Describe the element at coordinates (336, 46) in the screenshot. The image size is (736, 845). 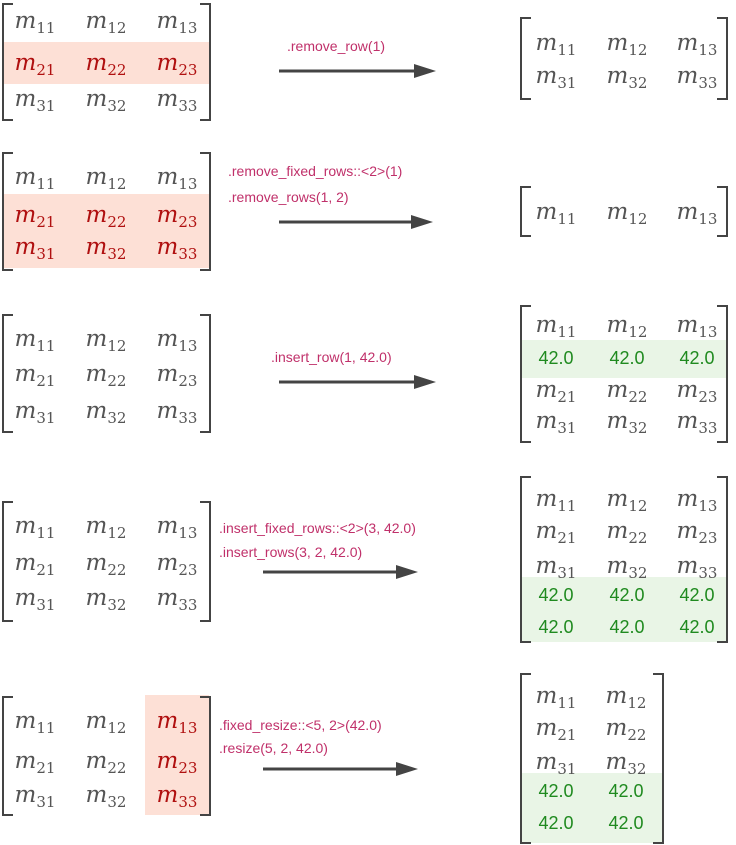
I see `operation-label: .remove_row(1)` at that location.